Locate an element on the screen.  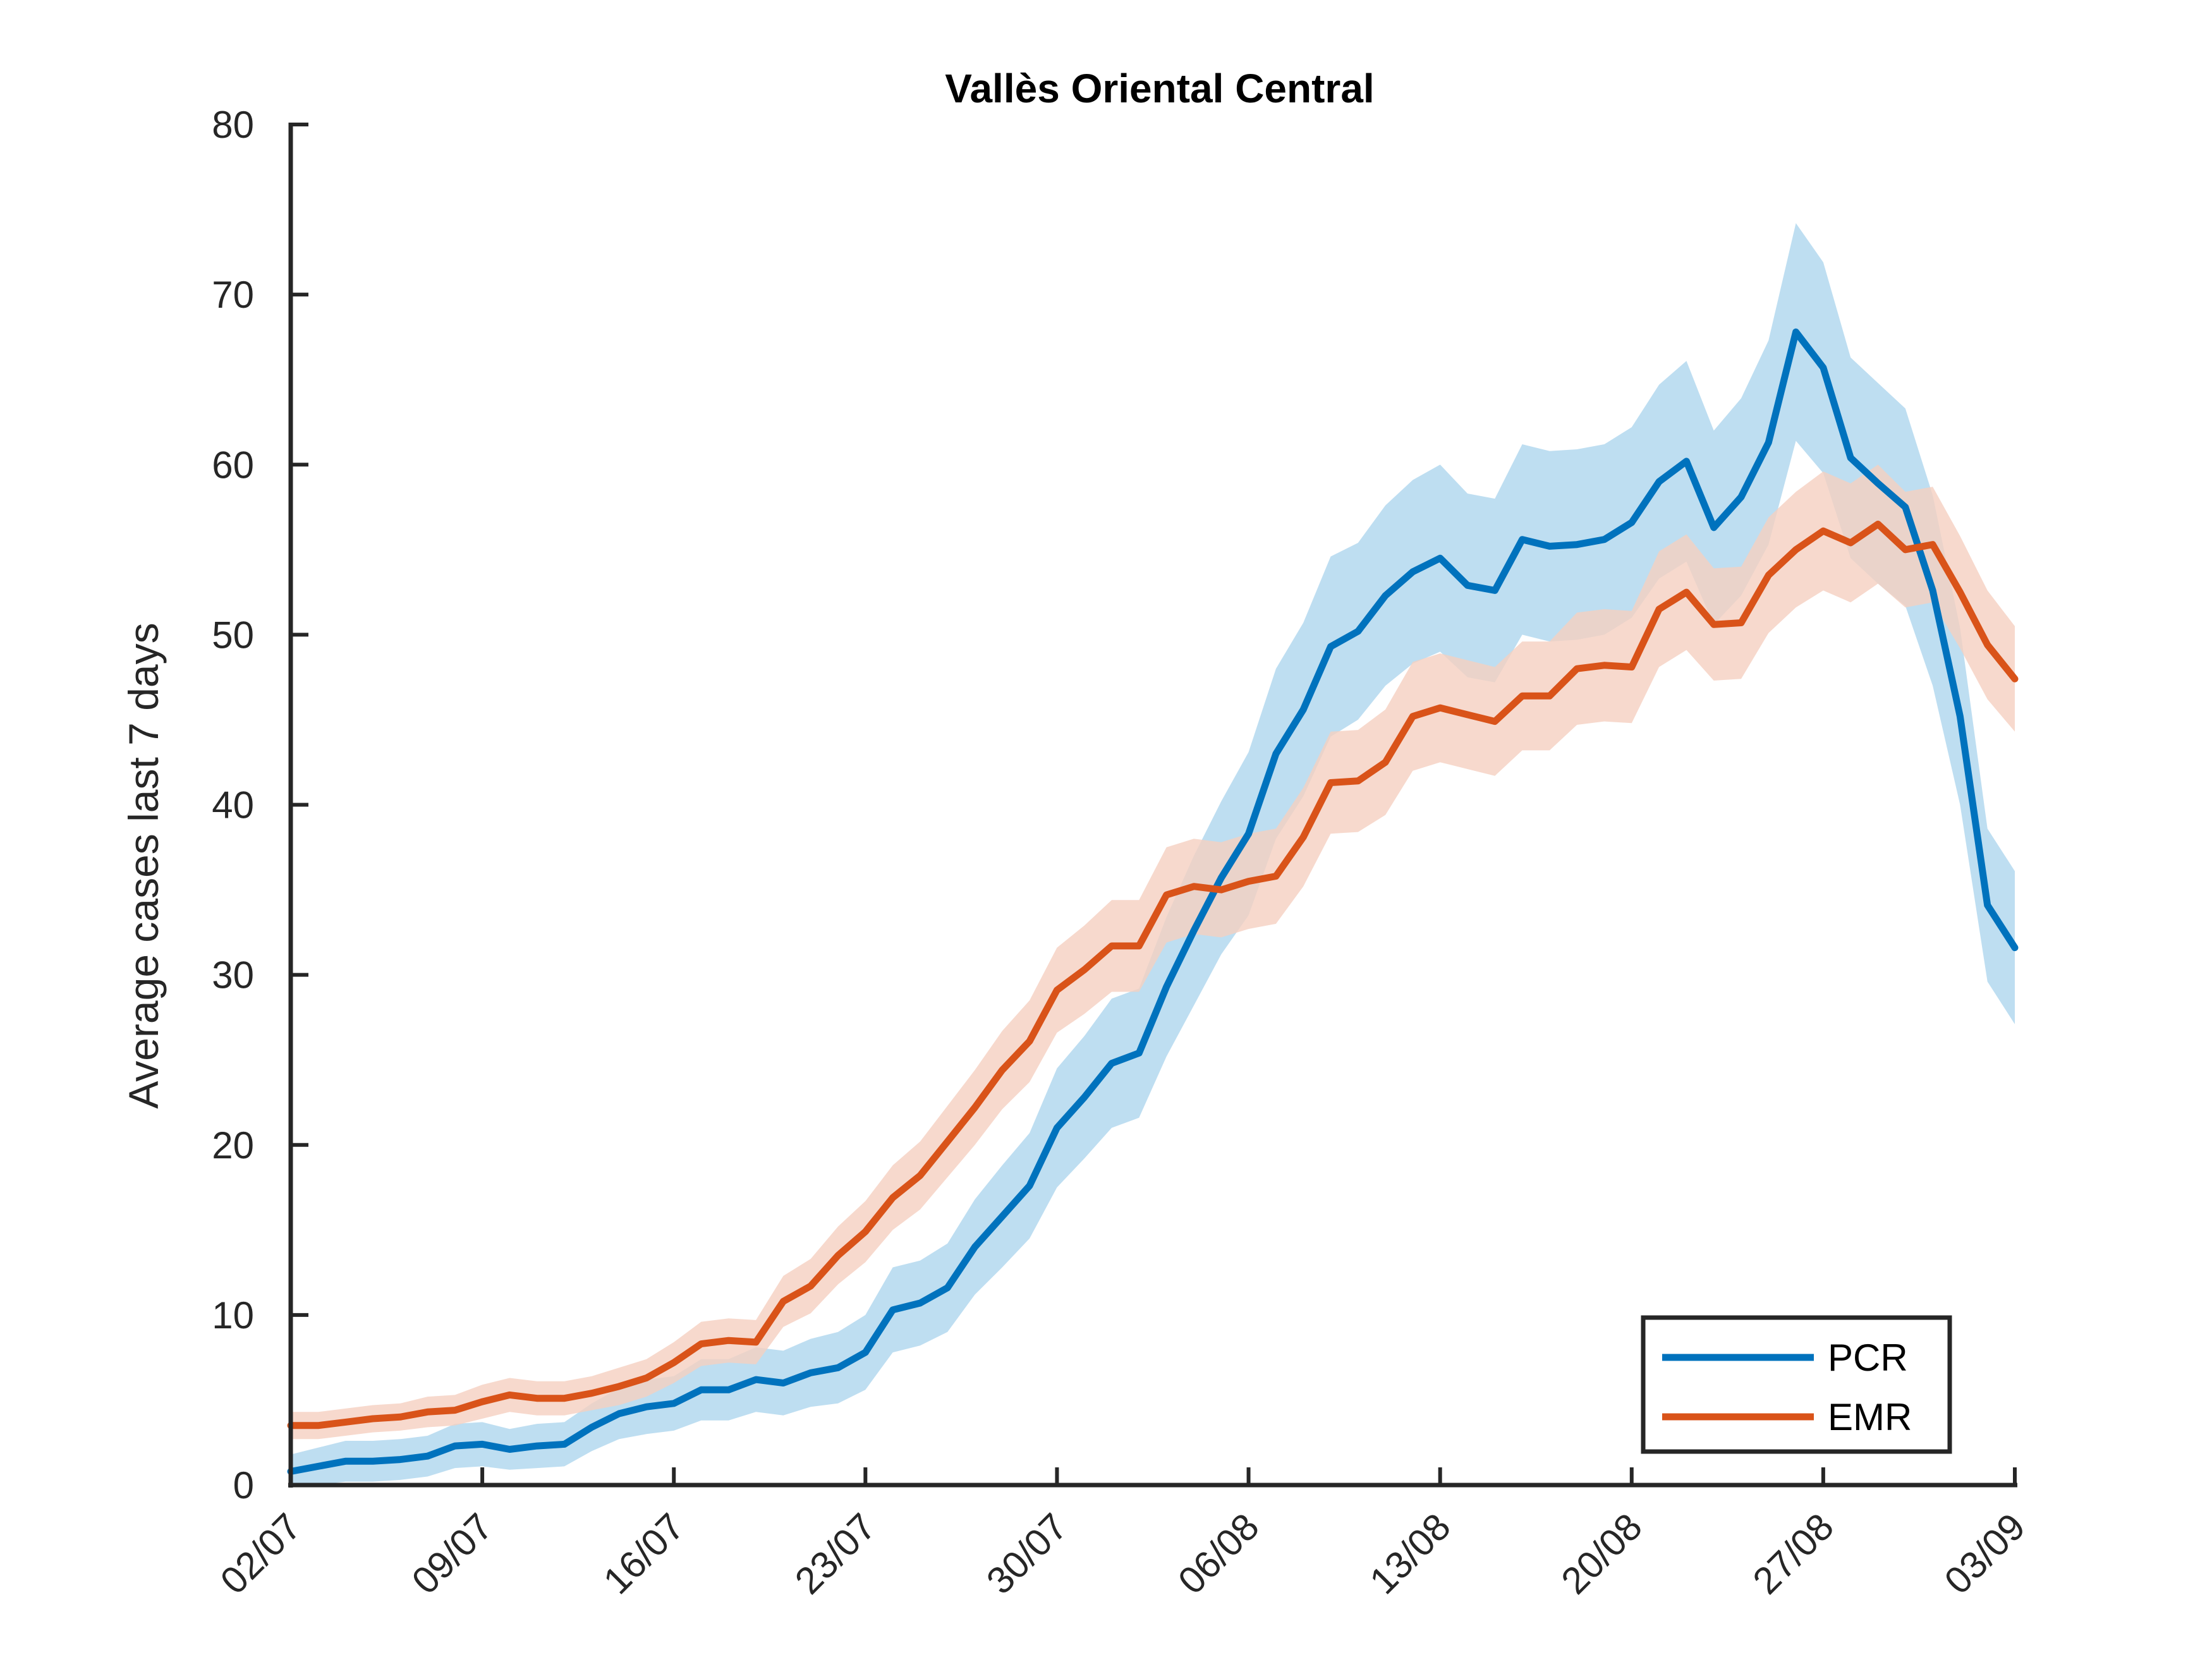
x-tick-label: 16/07 is located at coordinates (644, 1554).